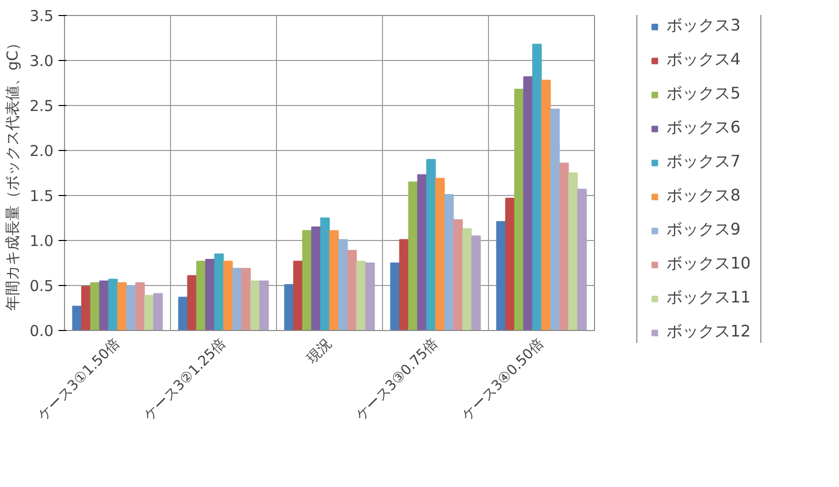 The height and width of the screenshot is (487, 839). I want to click on y-tick-label: 0.5, so click(42, 286).